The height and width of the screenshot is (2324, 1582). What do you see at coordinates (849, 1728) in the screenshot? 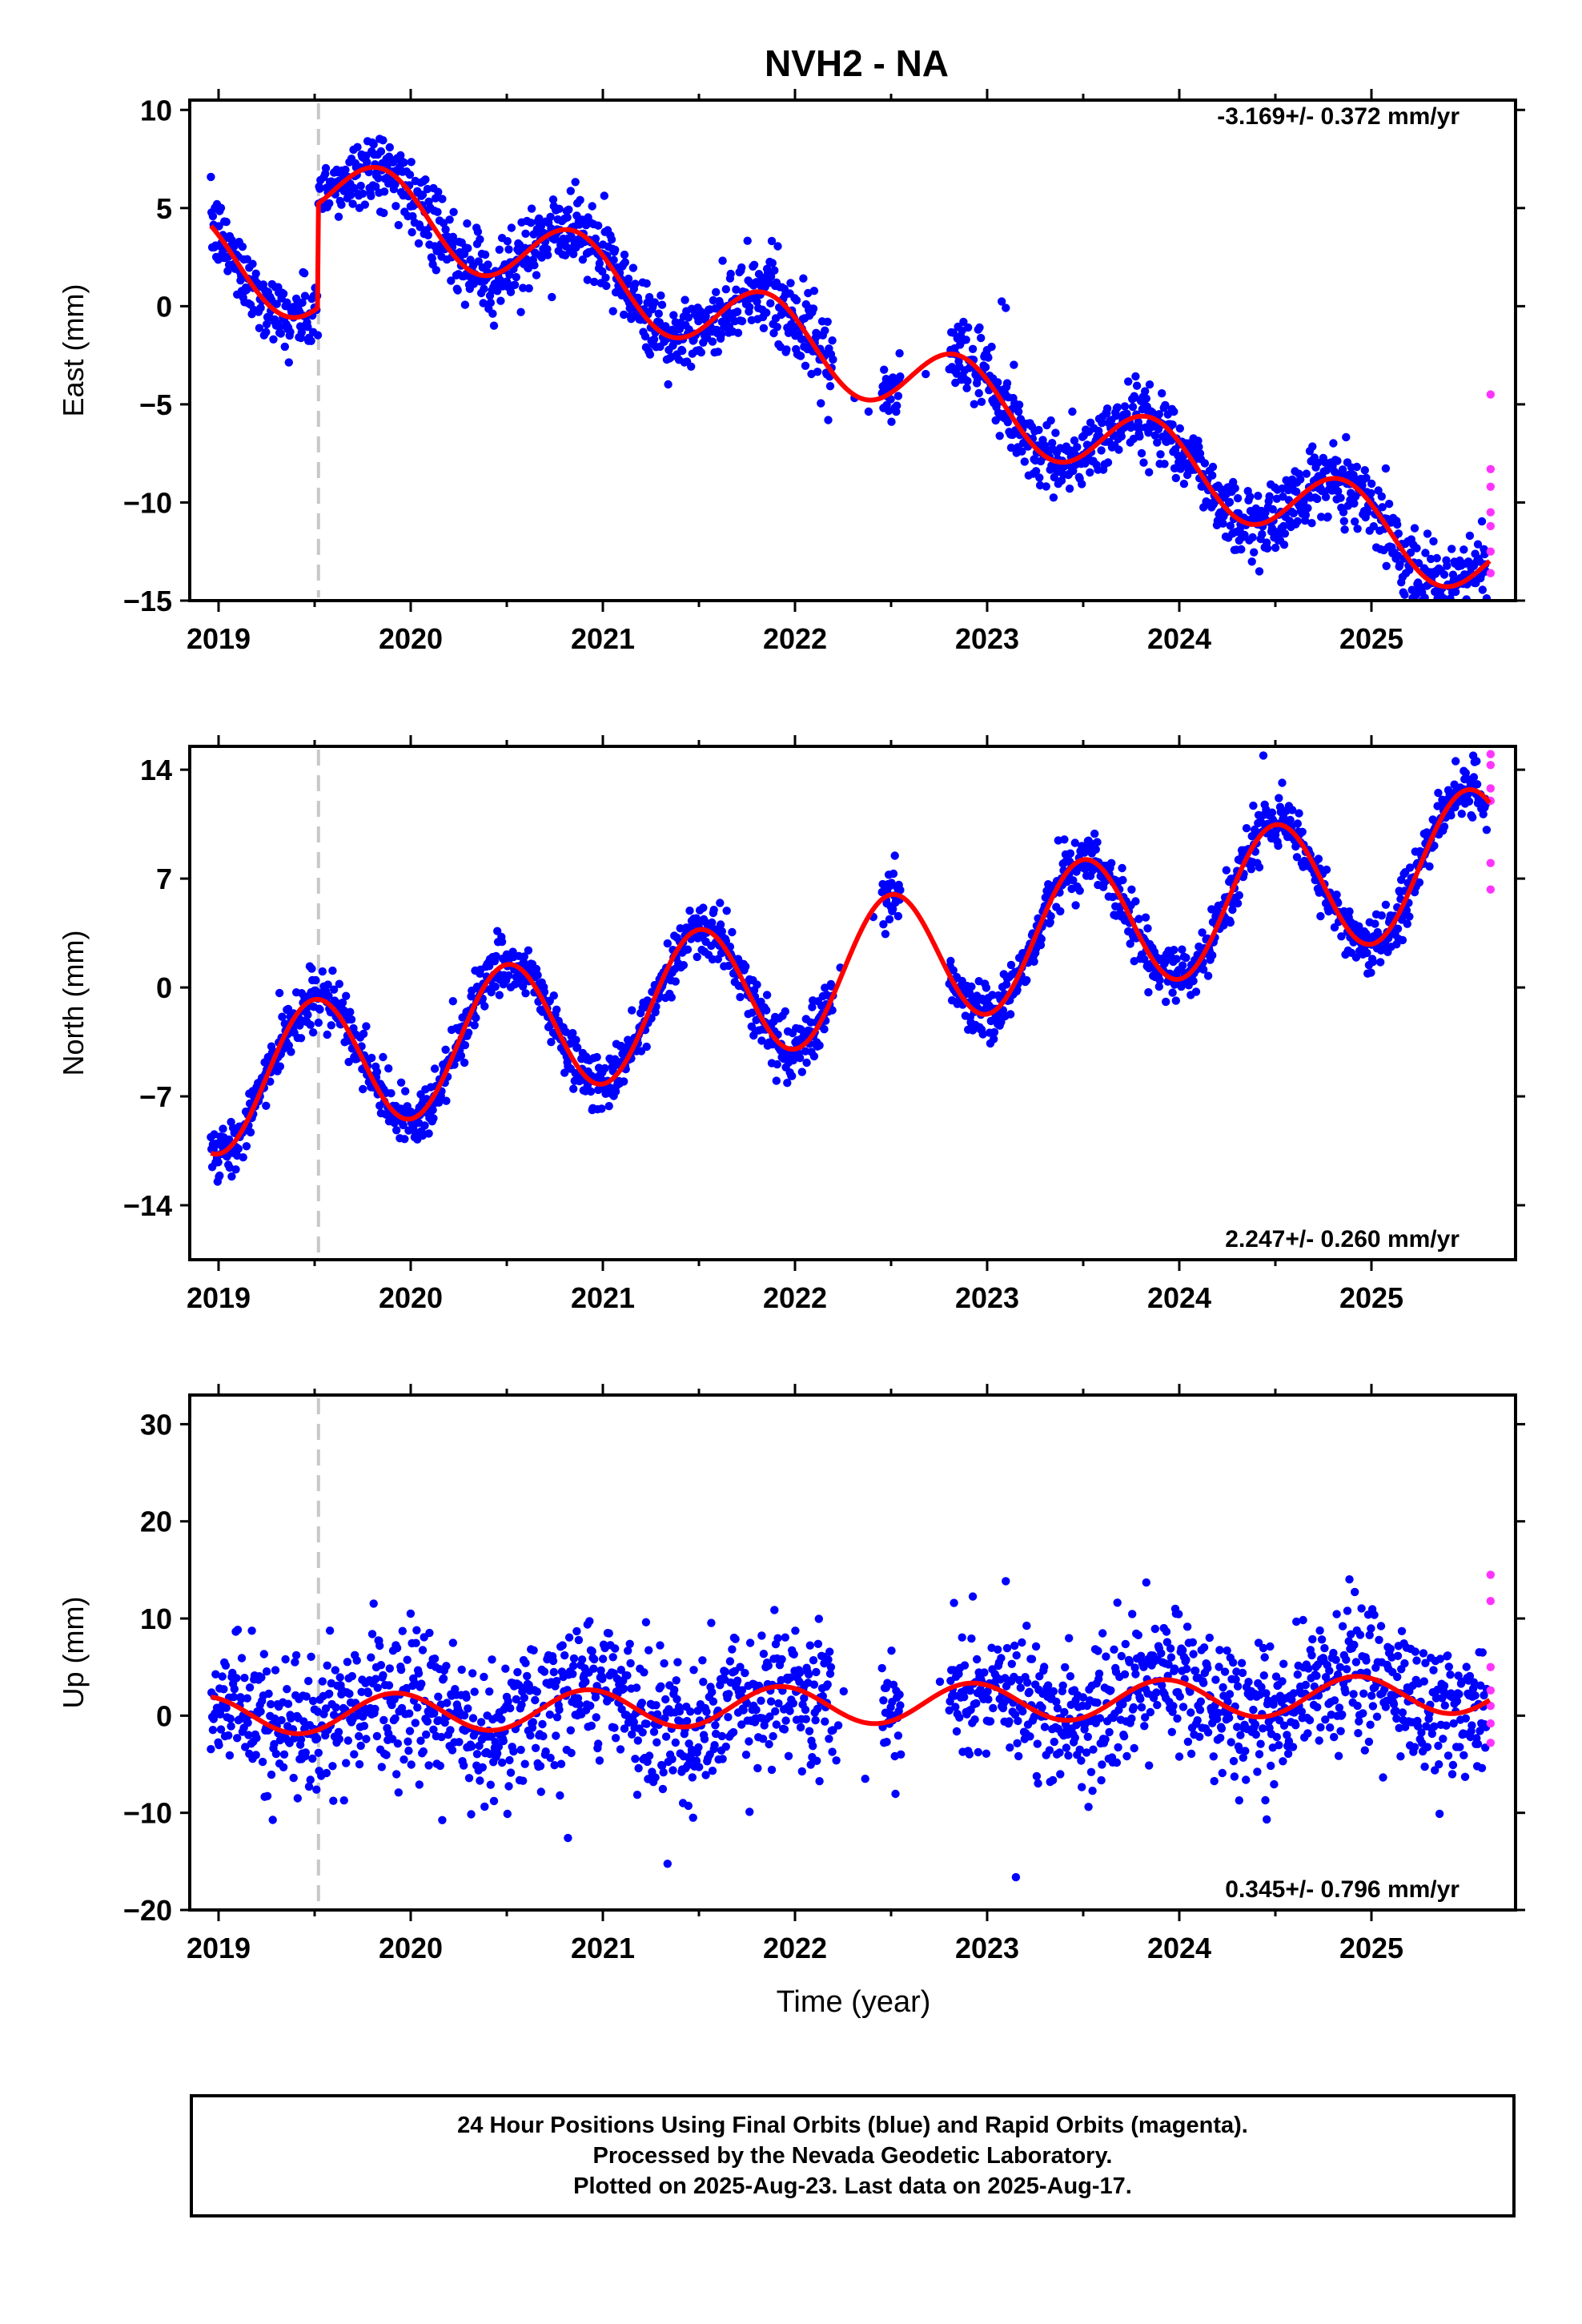
I see `final-orbit-points` at bounding box center [849, 1728].